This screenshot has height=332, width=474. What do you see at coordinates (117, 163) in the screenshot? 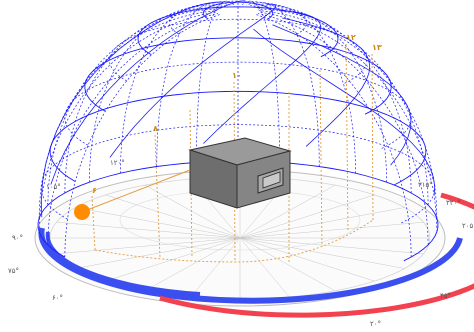
I see `azimuth-label: ۱۲۰°` at bounding box center [117, 163].